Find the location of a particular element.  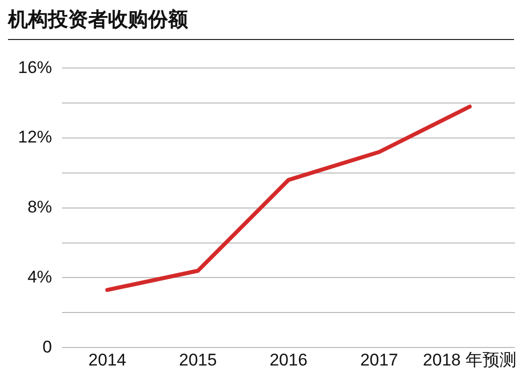

x-tick-label: 2016 is located at coordinates (289, 360).